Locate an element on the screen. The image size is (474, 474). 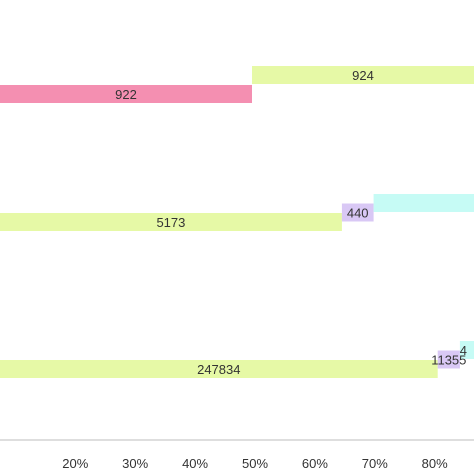
x-tick-label: 70% is located at coordinates (375, 463).